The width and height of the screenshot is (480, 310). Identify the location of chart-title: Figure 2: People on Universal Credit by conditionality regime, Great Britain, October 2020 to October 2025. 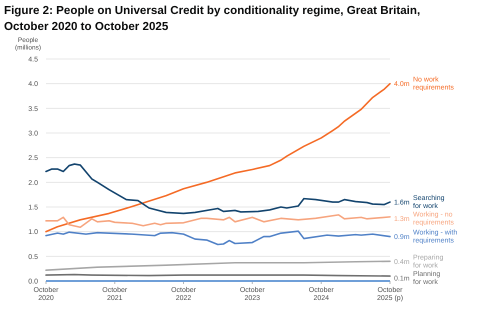
(212, 18).